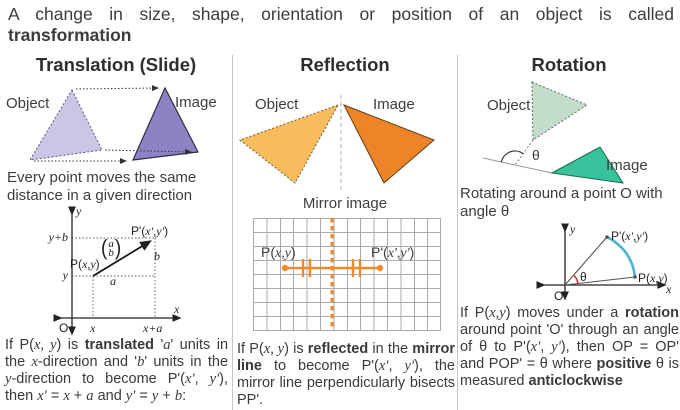 This screenshot has width=680, height=410. Describe the element at coordinates (345, 64) in the screenshot. I see `reflection-title: Reflection` at that location.